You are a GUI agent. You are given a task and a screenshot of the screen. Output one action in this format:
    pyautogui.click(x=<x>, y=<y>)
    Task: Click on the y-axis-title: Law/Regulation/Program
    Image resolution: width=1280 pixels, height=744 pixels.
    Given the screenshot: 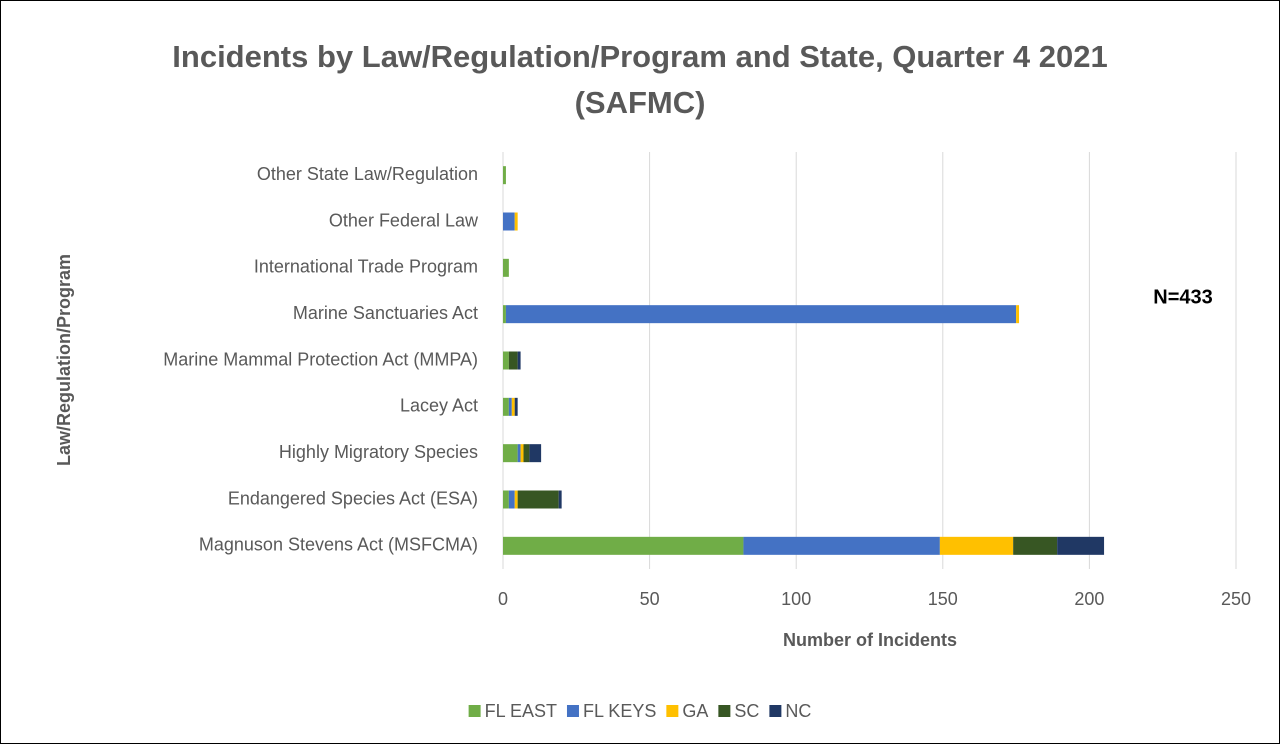 What is the action you would take?
    pyautogui.click(x=64, y=360)
    